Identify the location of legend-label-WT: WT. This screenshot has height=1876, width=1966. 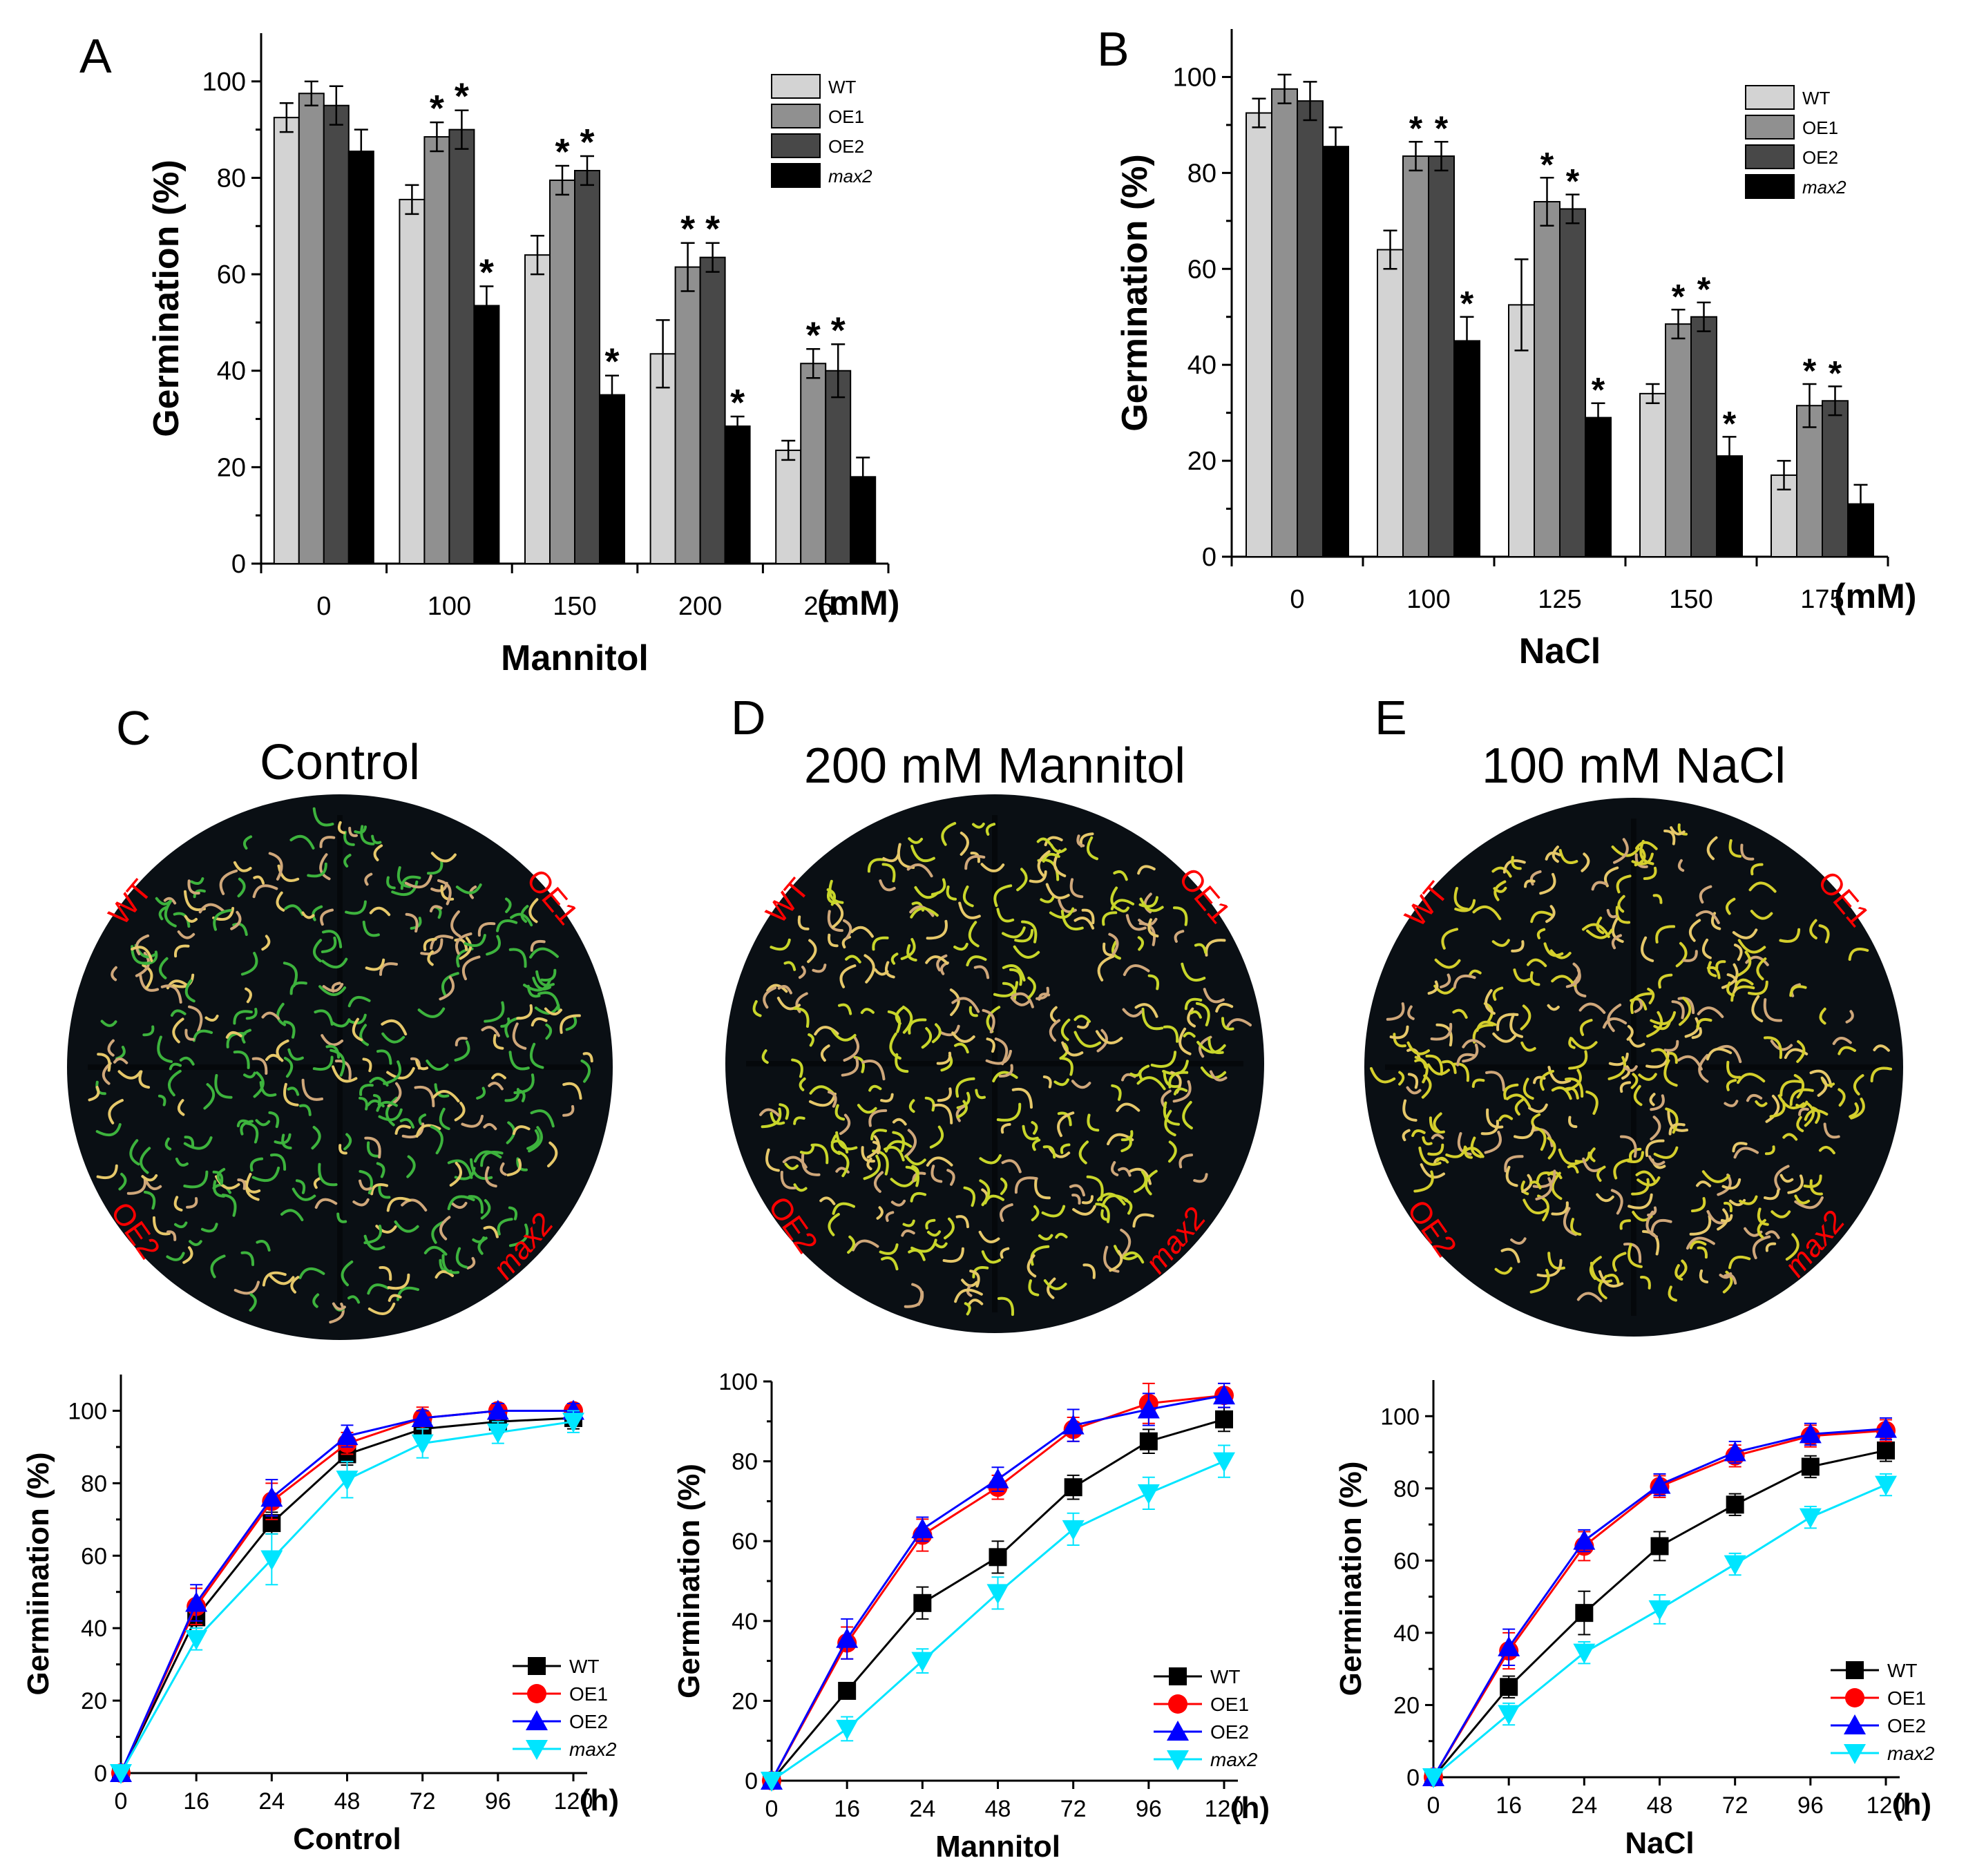
(584, 1666).